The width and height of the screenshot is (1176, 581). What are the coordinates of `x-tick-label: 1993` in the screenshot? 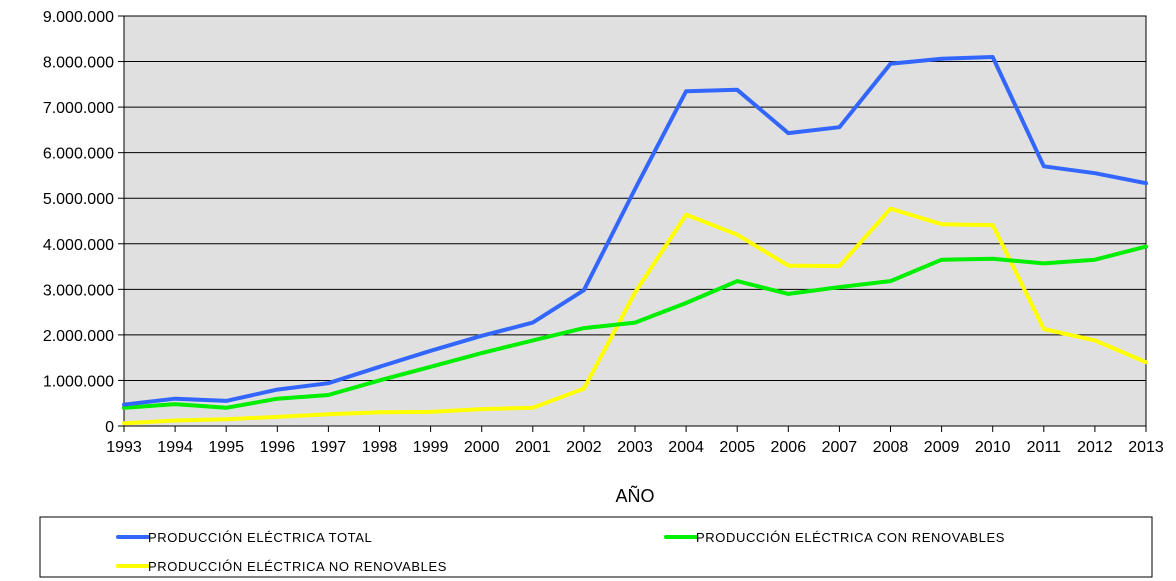 It's located at (124, 447).